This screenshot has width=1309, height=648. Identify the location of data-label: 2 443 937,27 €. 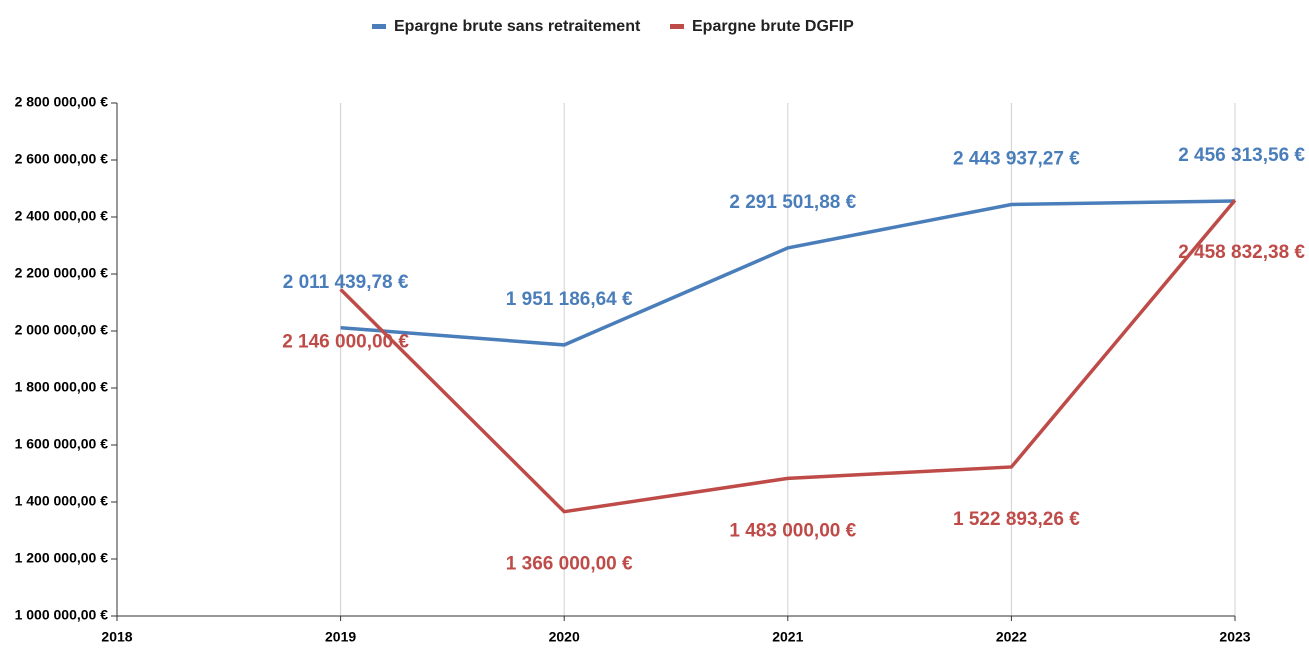
(1016, 158).